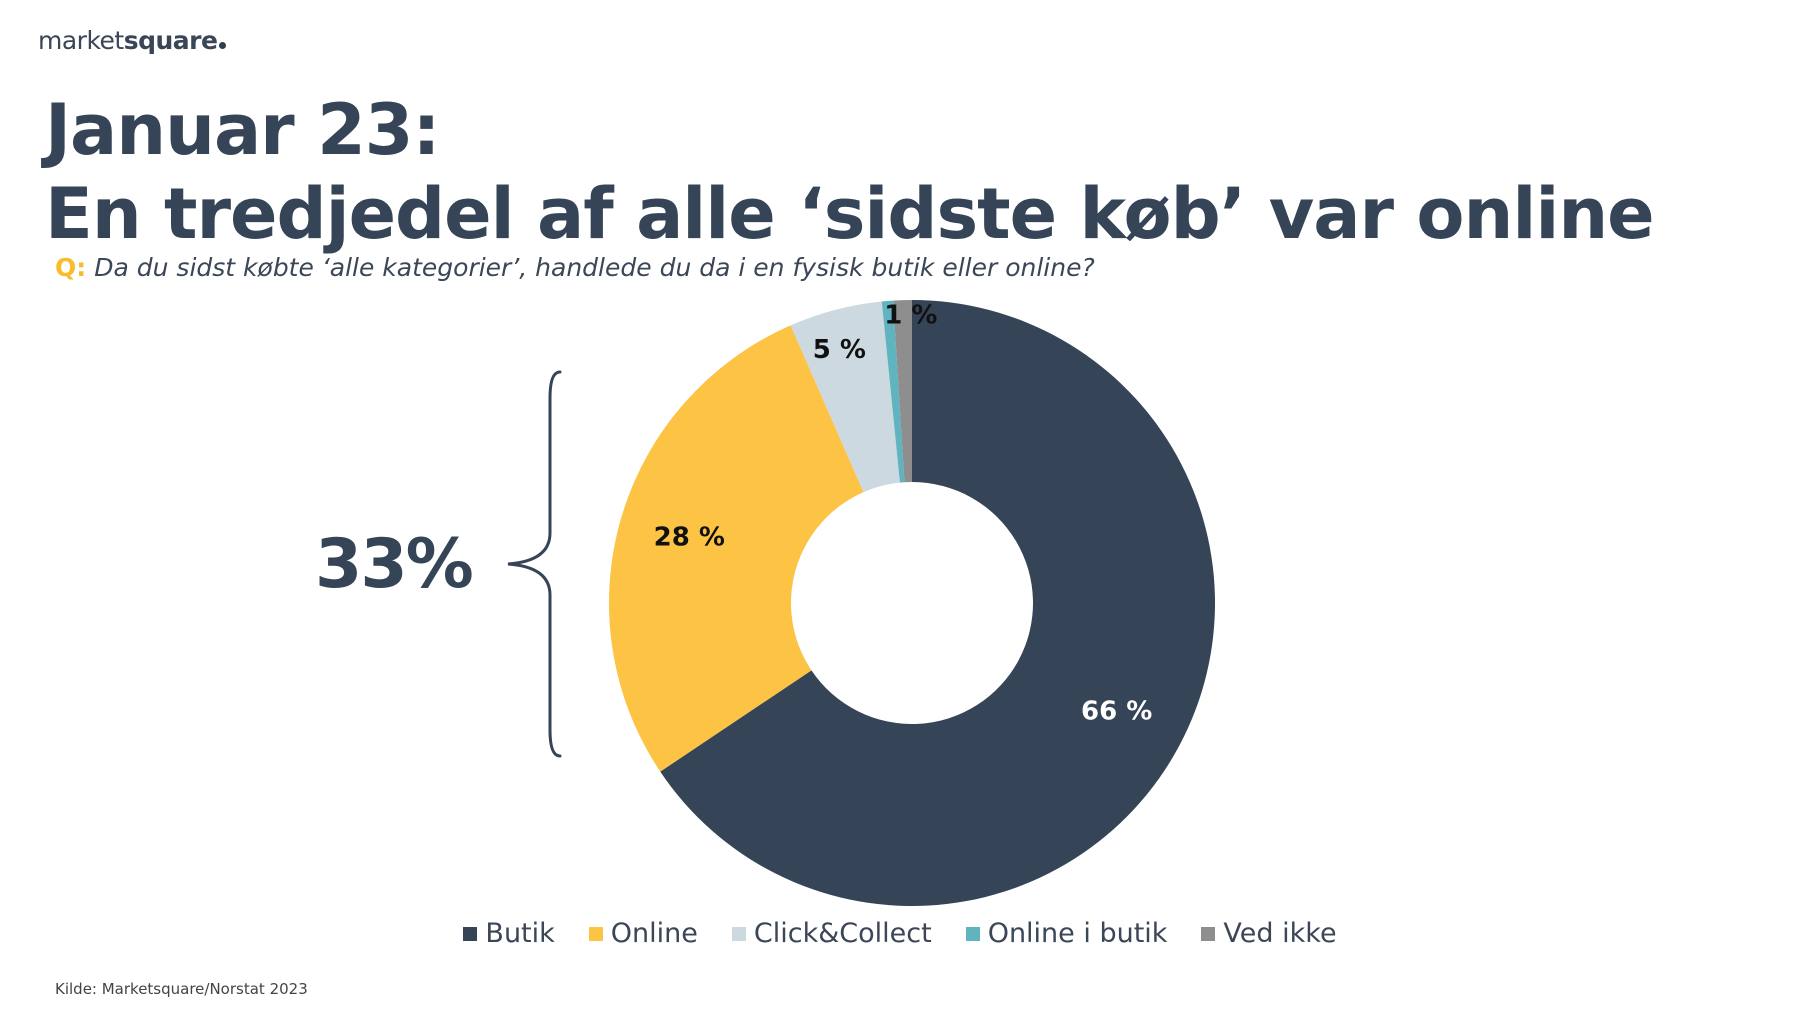 The height and width of the screenshot is (1012, 1800). I want to click on data-label-click-collect: 5 %, so click(839, 350).